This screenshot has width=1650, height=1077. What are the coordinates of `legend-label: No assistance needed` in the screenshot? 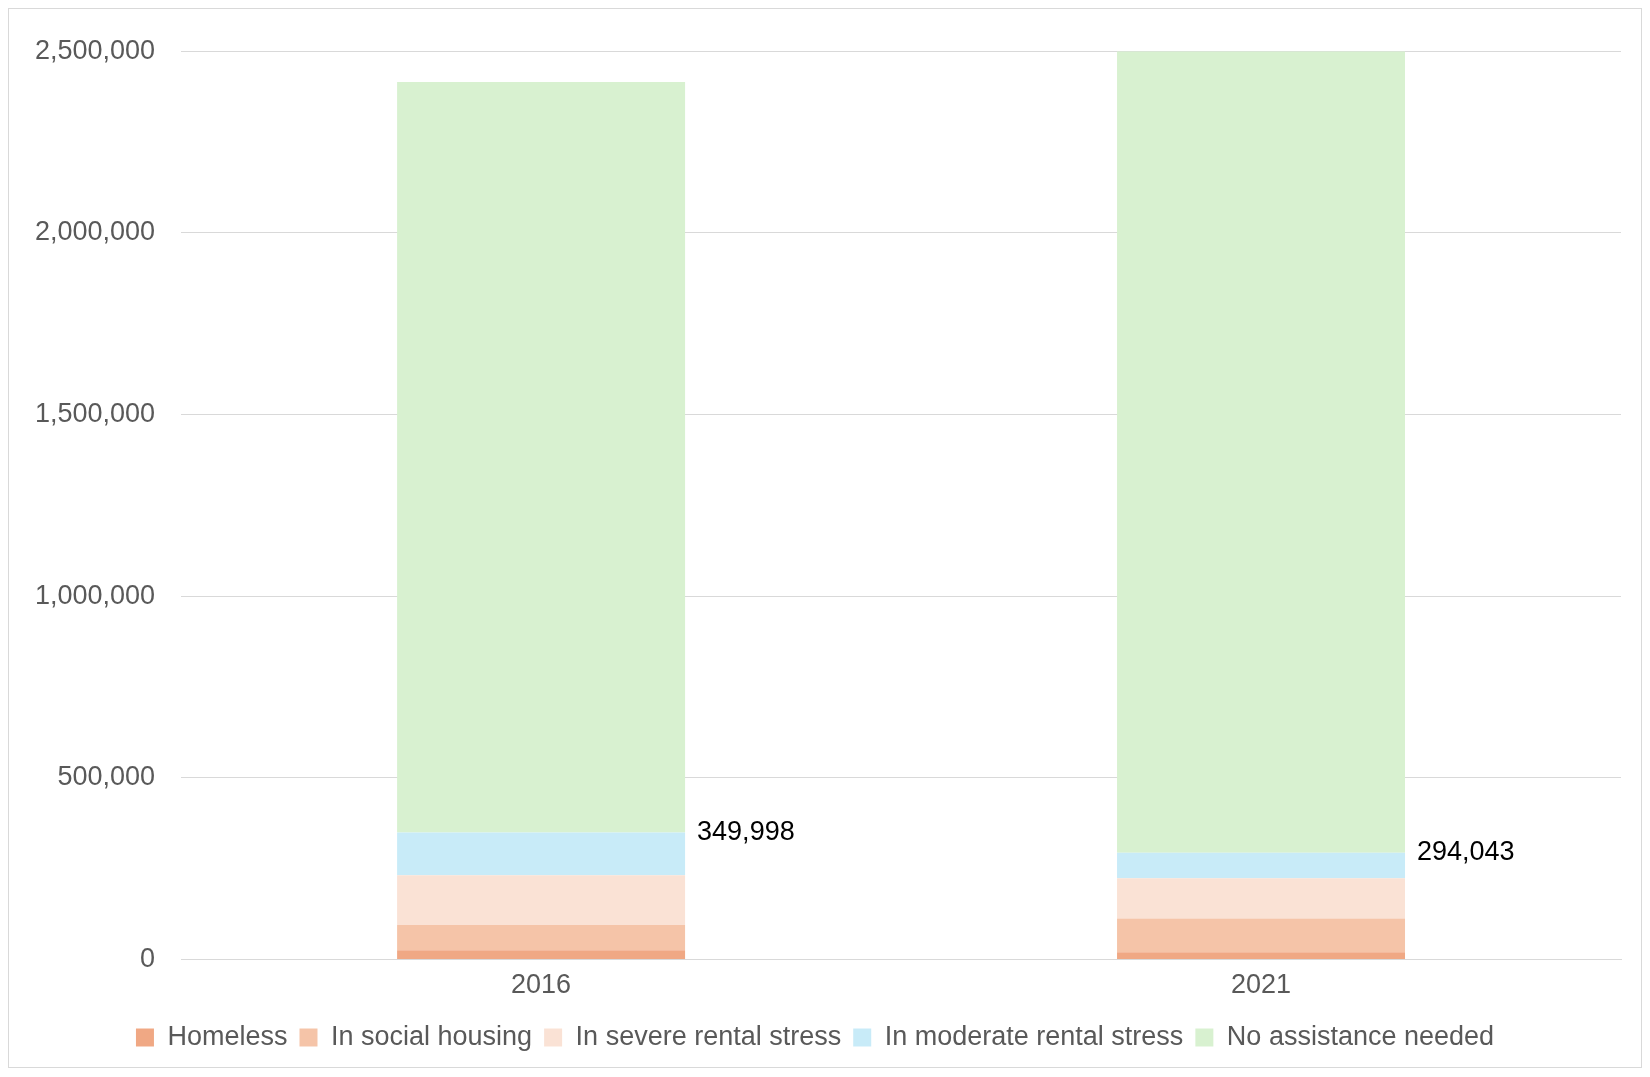 It's located at (1360, 1035).